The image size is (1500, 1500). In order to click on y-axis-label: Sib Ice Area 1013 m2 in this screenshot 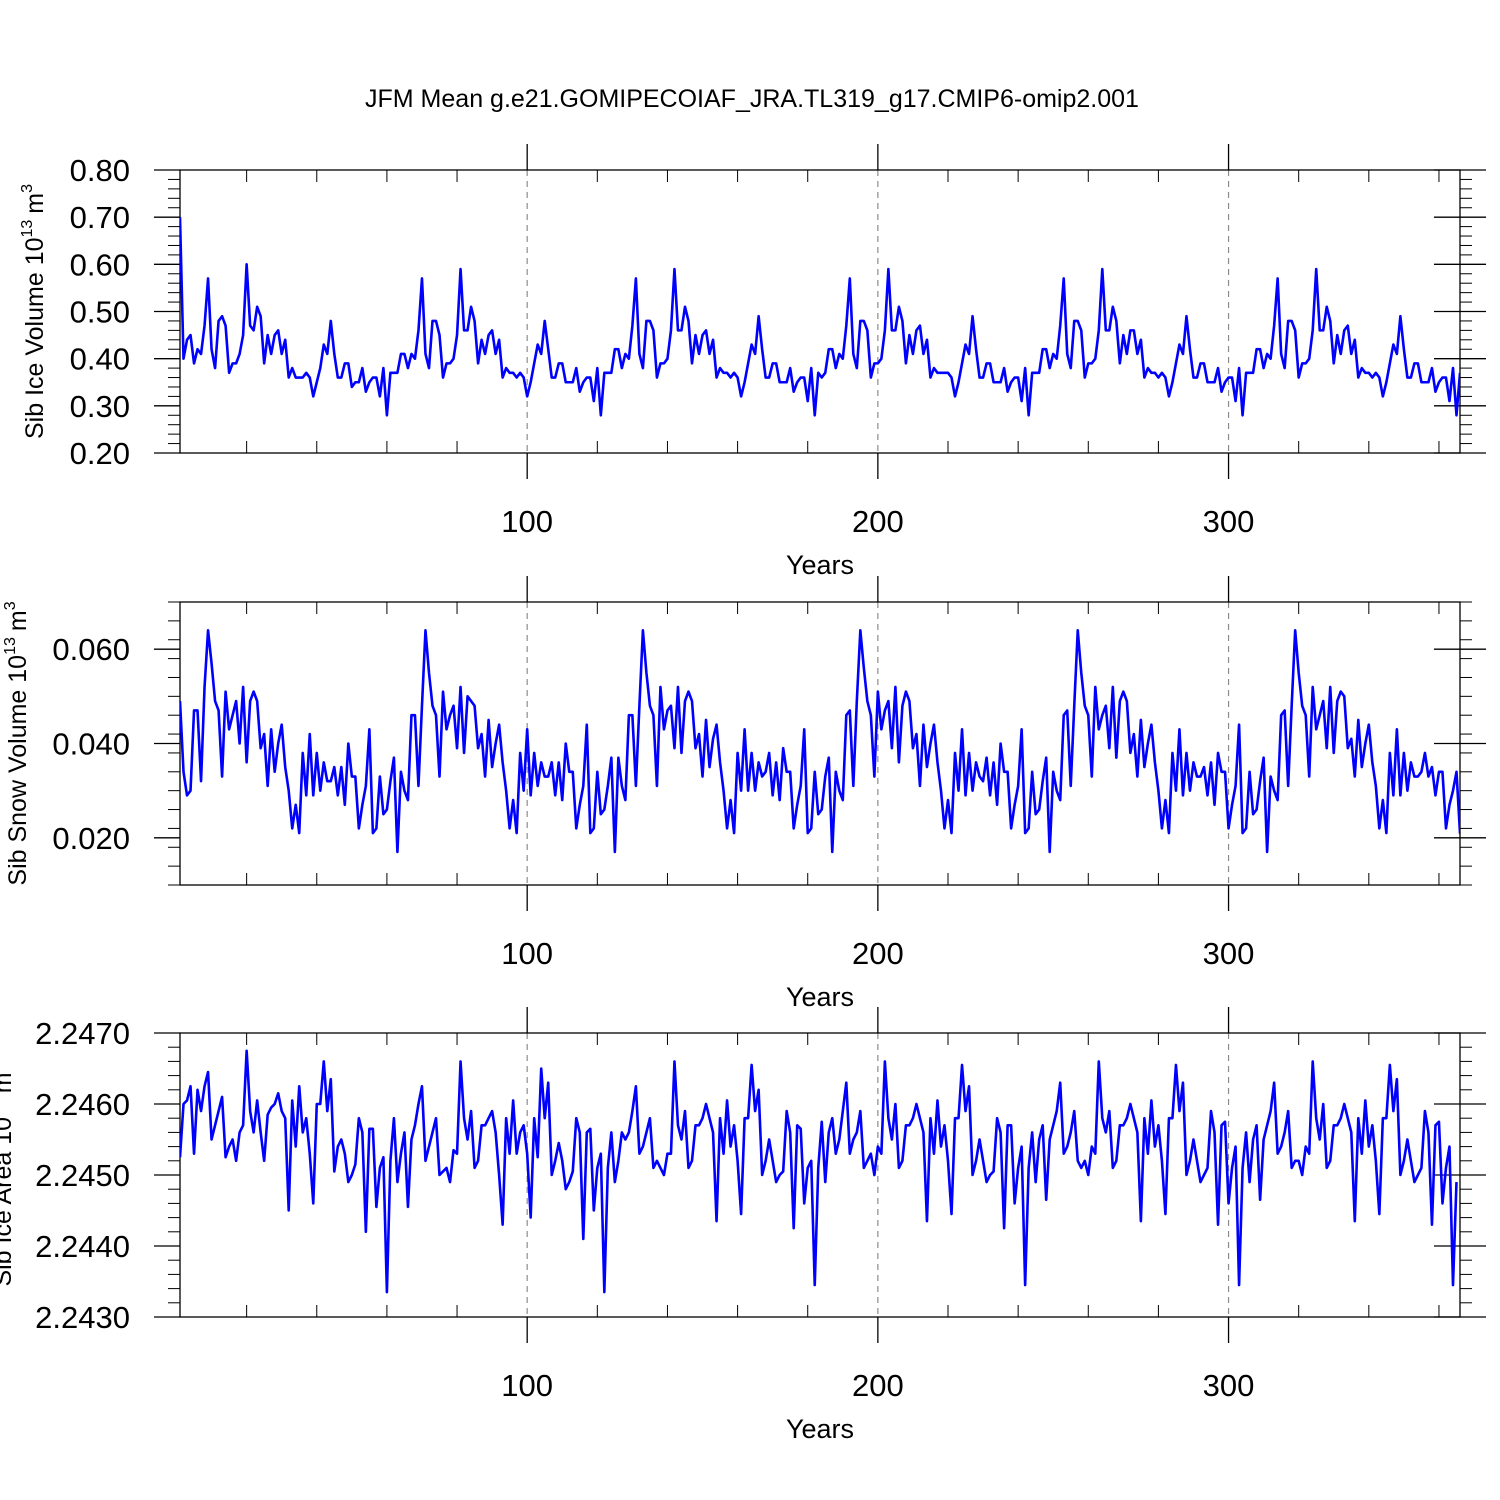, I will do `click(8, 1174)`.